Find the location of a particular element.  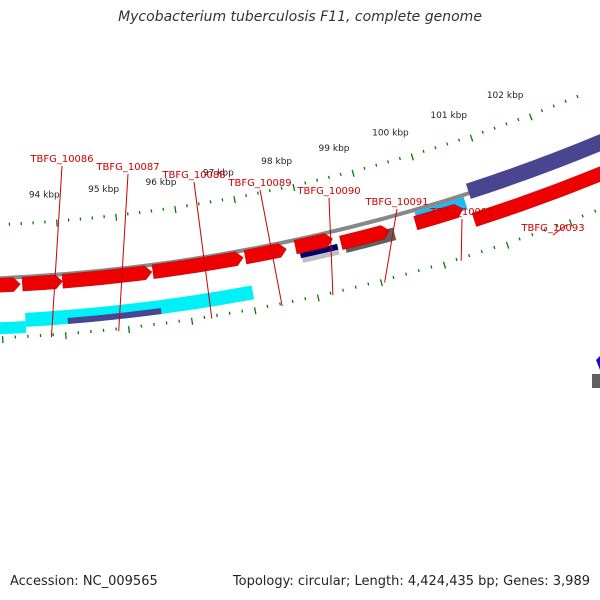

kbp-label: 102 kbp is located at coordinates (505, 96).